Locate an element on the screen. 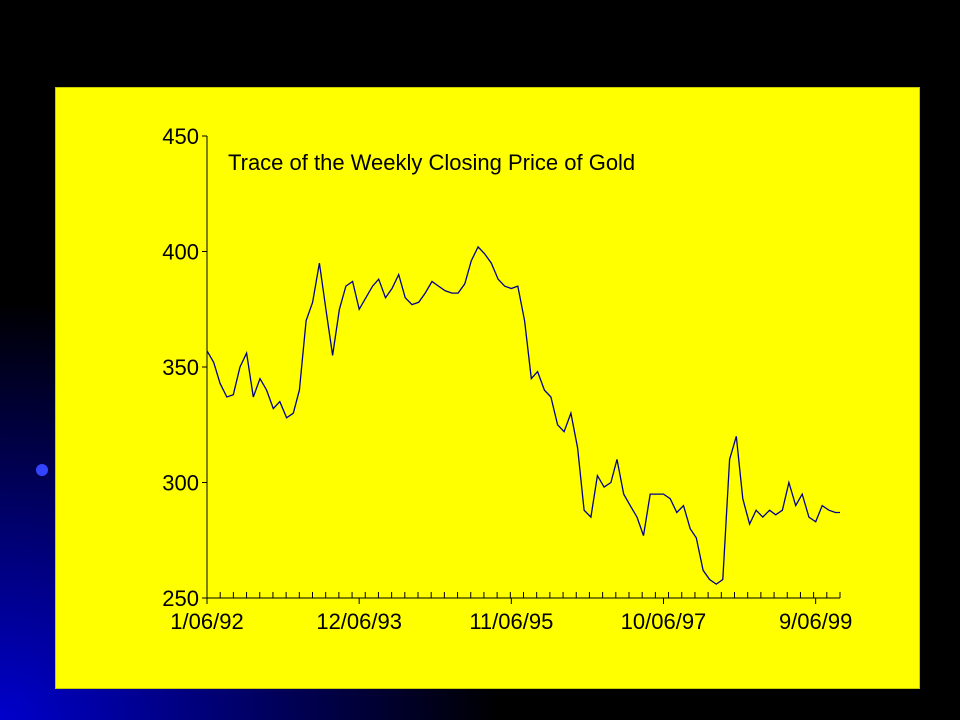  x-tick-label-3: 10/06/97 is located at coordinates (664, 621).